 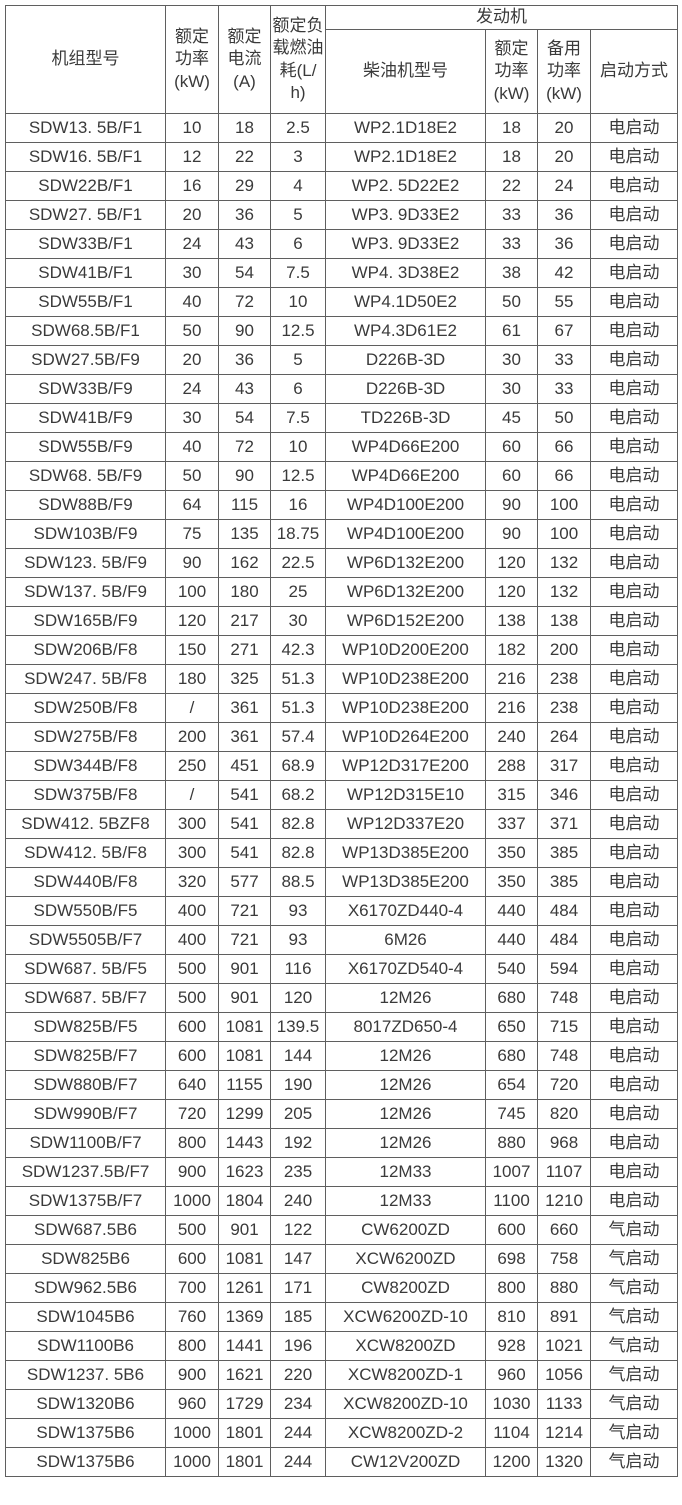 What do you see at coordinates (564, 186) in the screenshot?
I see `cell-engine-standby-power-kw: 24` at bounding box center [564, 186].